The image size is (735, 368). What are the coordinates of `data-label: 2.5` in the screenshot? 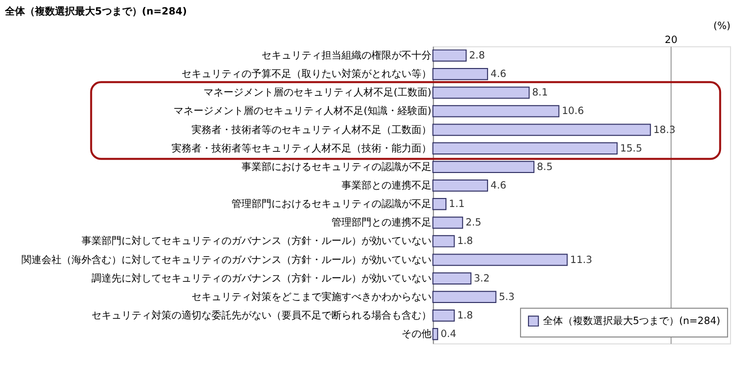 It's located at (474, 223).